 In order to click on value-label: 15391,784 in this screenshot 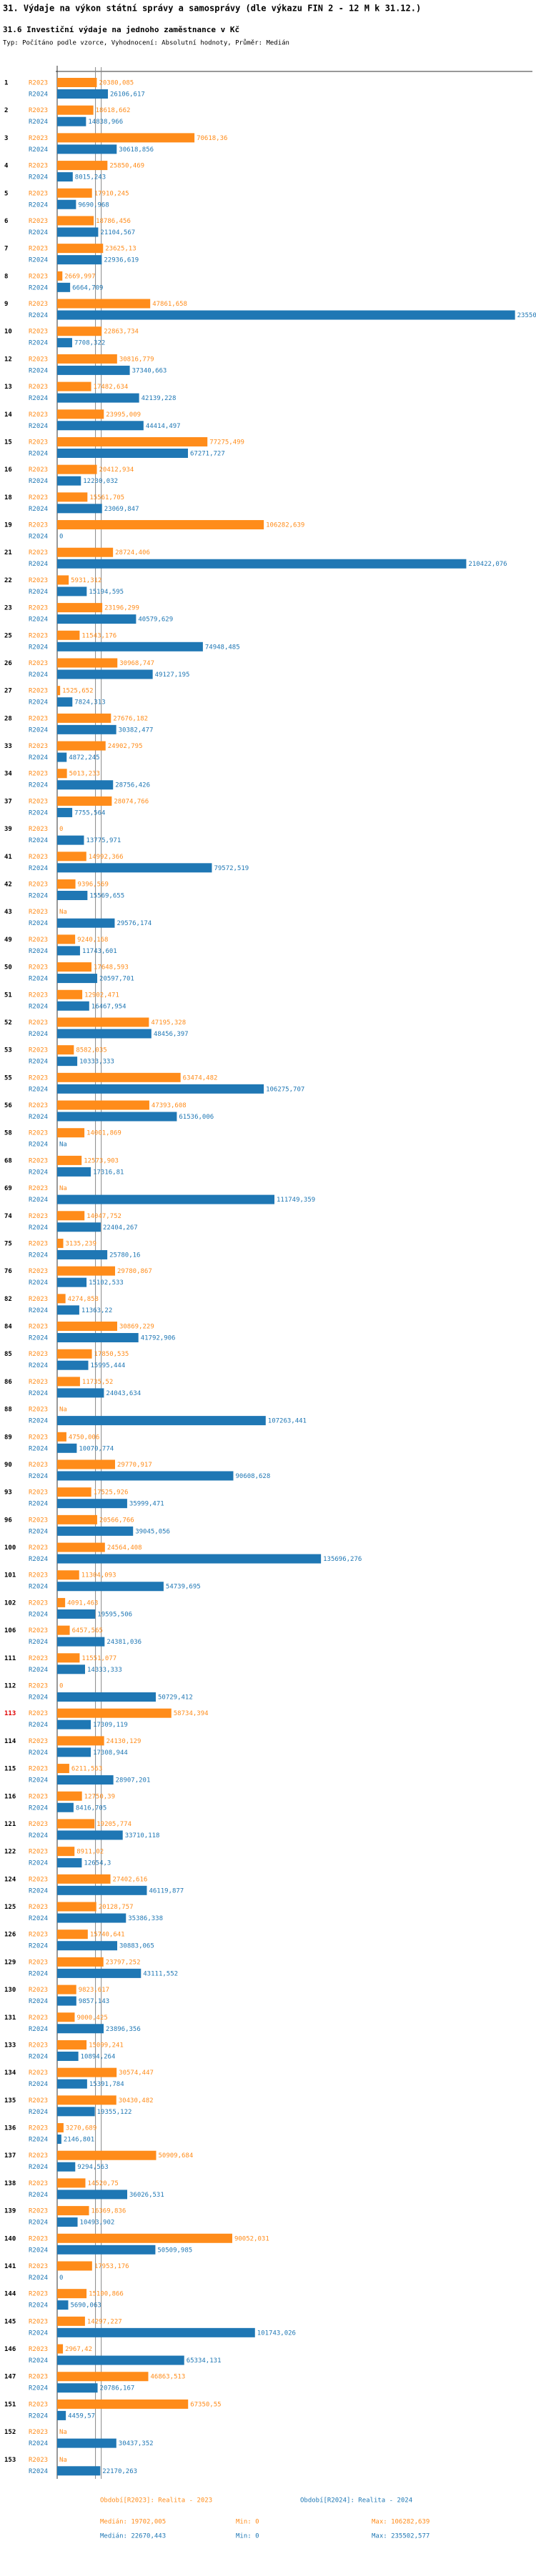, I will do `click(106, 2084)`.